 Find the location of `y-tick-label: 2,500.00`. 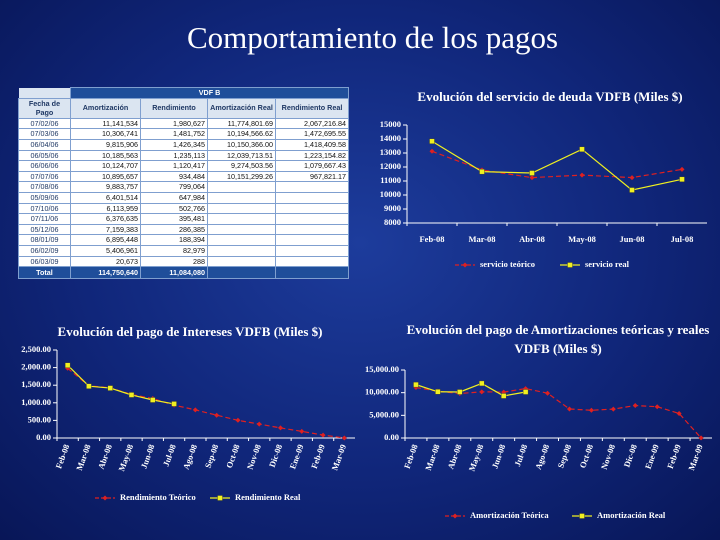

y-tick-label: 2,500.00 is located at coordinates (36, 349).